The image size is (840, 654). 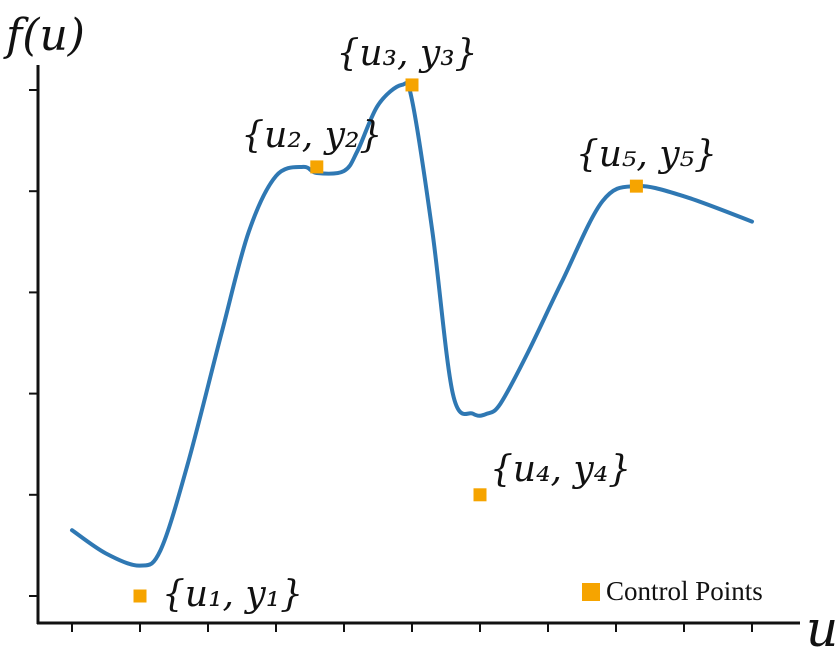 What do you see at coordinates (232, 594) in the screenshot?
I see `control-point-label-1: {u₁, y₁}` at bounding box center [232, 594].